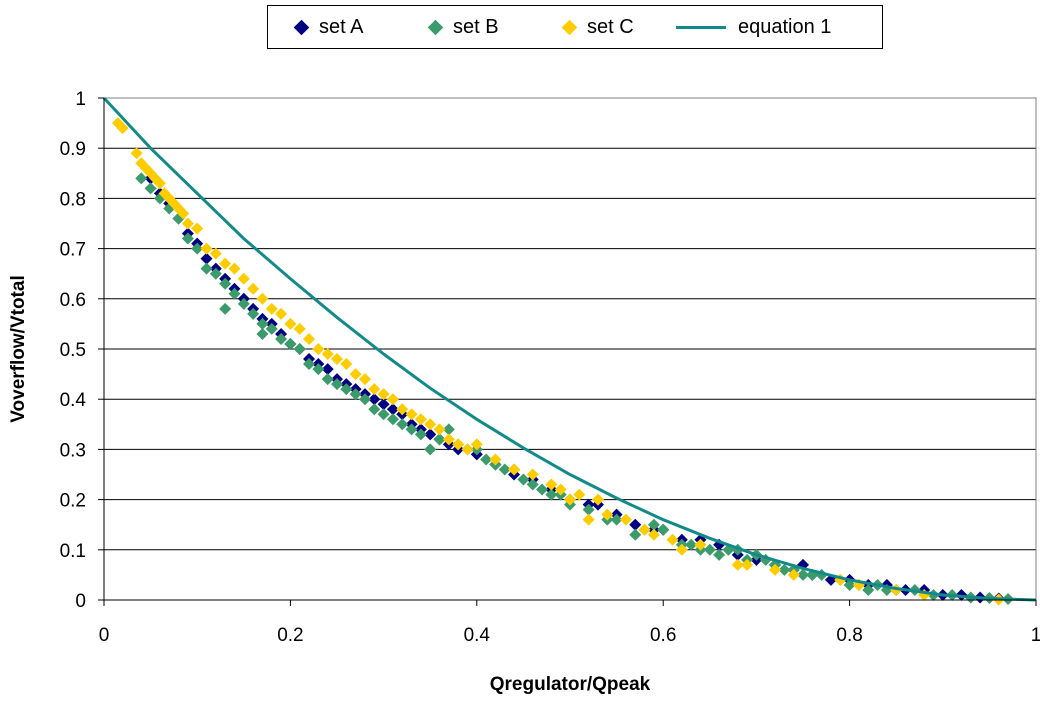 Image resolution: width=1040 pixels, height=702 pixels. I want to click on y-tick-label: 0.1, so click(73, 551).